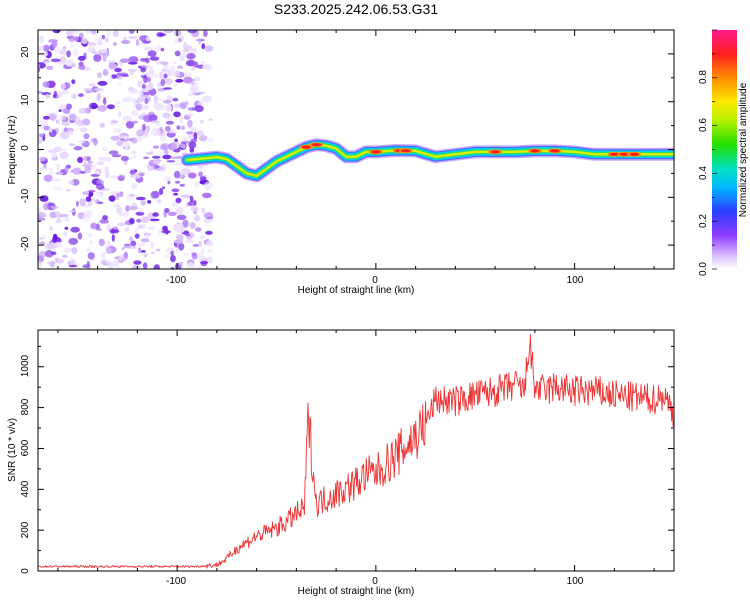 The image size is (750, 600). I want to click on spectrogram-x-tick-100: 100, so click(575, 280).